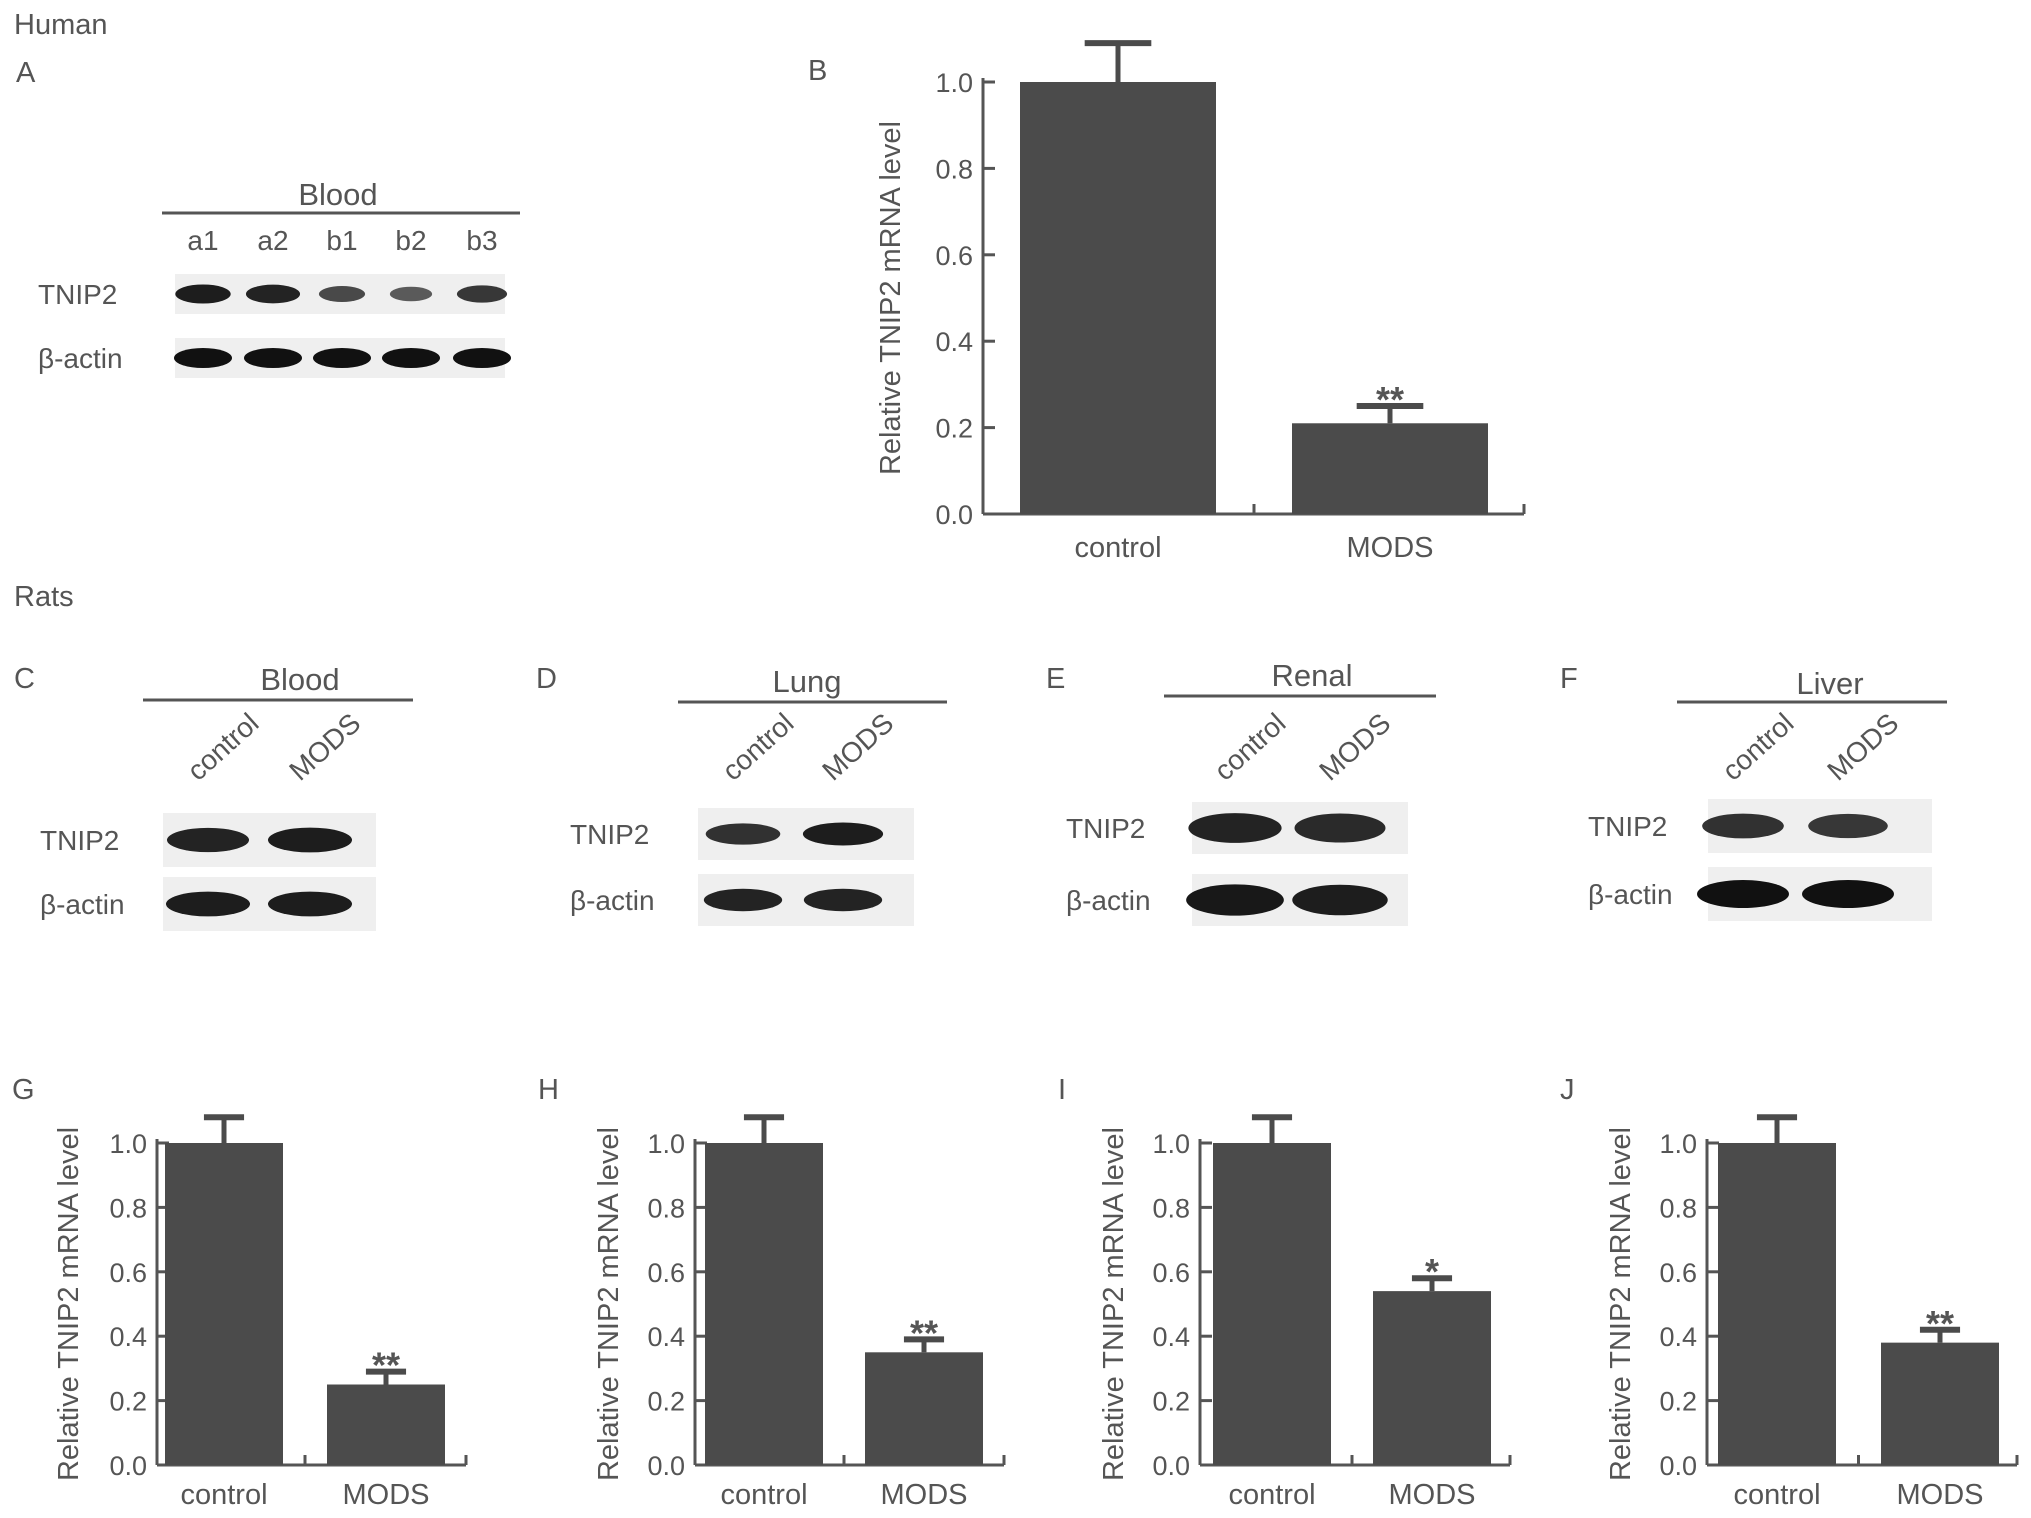 The width and height of the screenshot is (2031, 1518). What do you see at coordinates (1569, 679) in the screenshot?
I see `panel-letter: F` at bounding box center [1569, 679].